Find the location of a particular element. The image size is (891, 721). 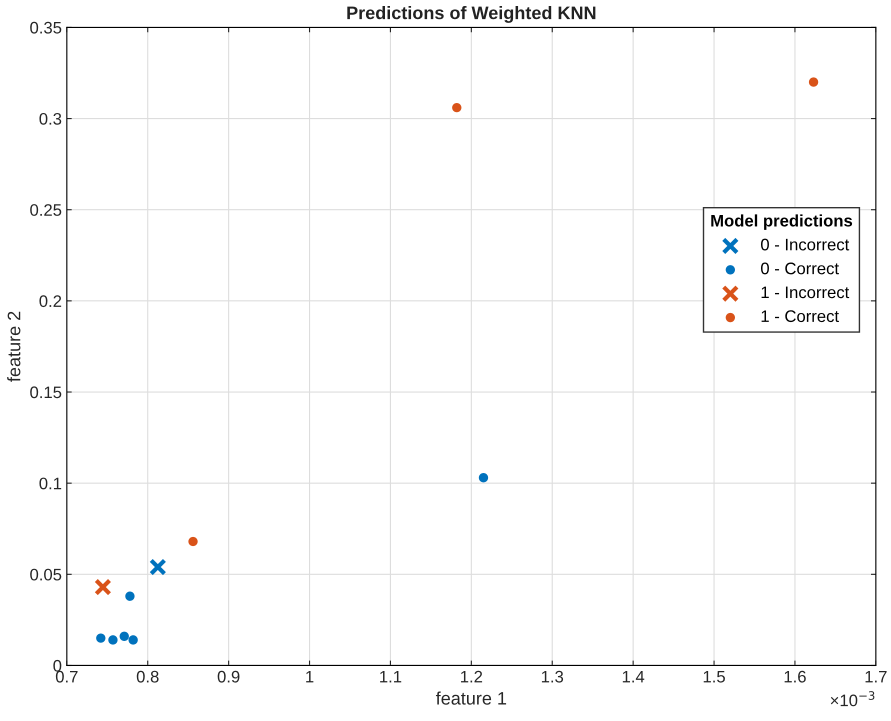

y-tick-label: 0.35 is located at coordinates (46, 28).